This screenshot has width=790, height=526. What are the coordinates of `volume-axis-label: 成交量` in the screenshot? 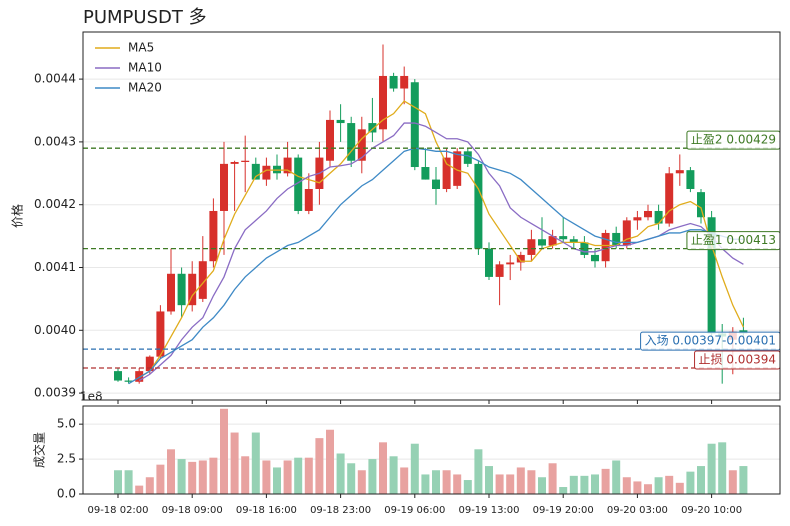 It's located at (39, 450).